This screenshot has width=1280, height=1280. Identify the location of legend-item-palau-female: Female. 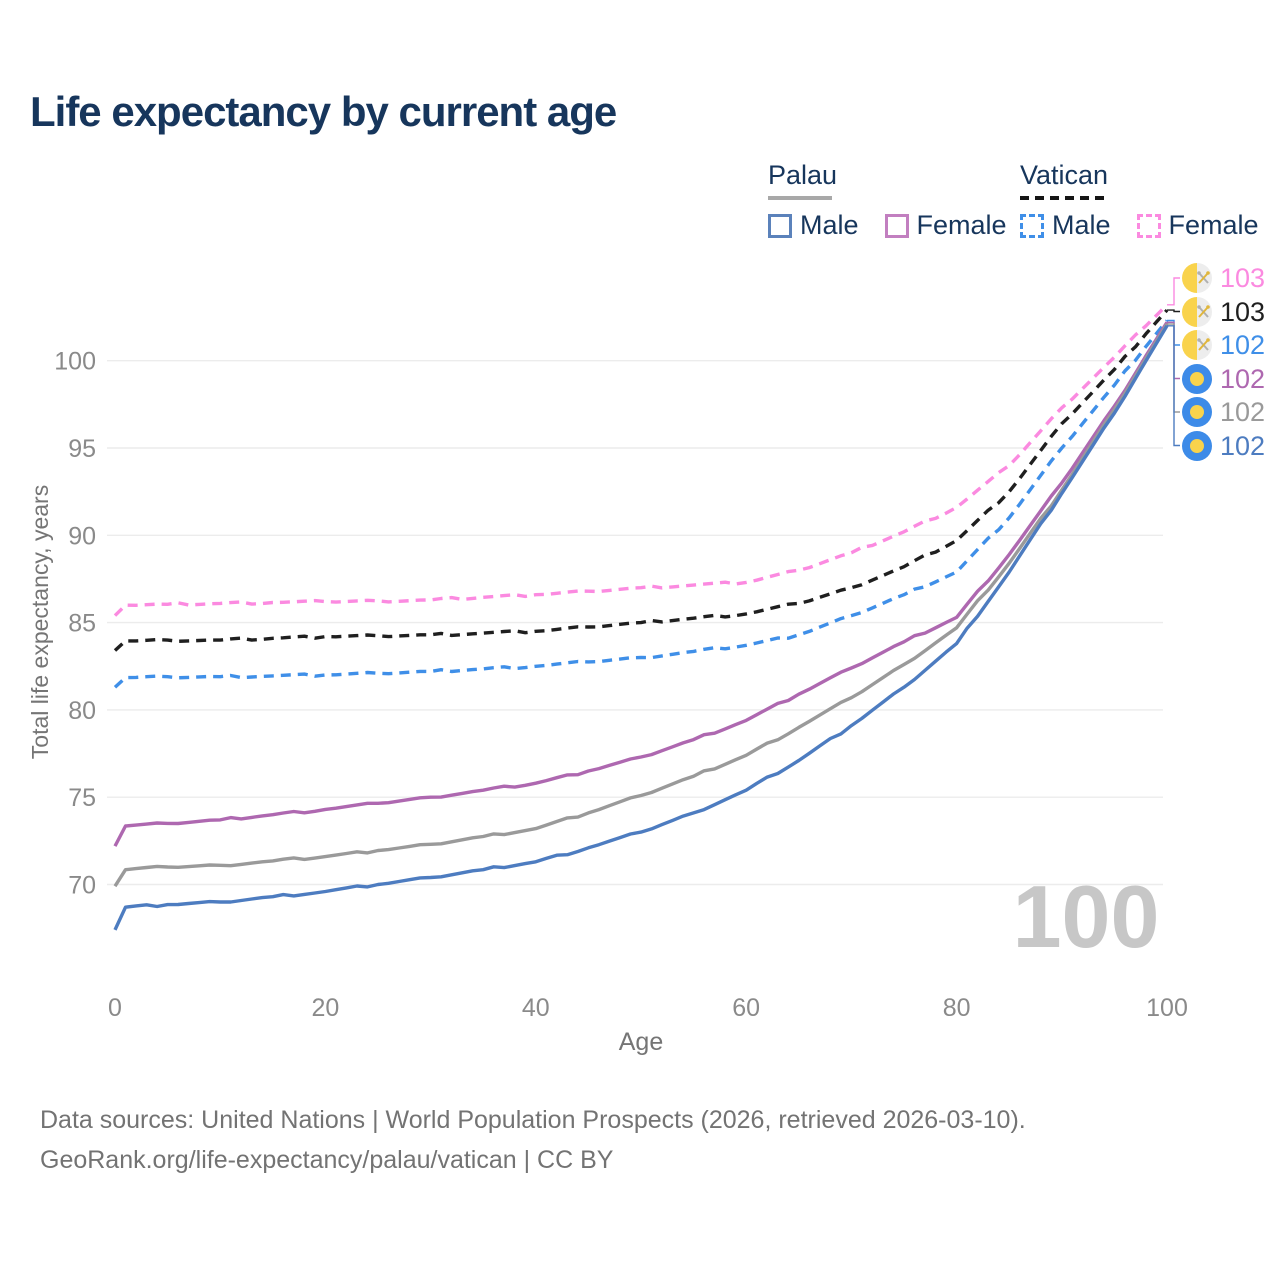
(945, 225).